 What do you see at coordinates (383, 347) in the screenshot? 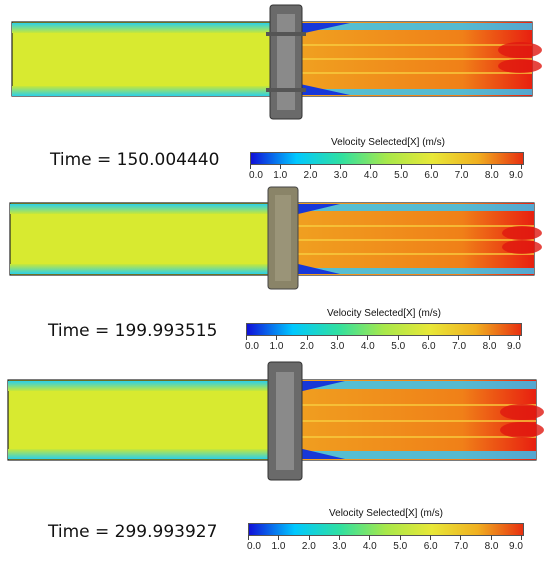
I see `colorbar-tick-labels-2: 0.0 1.0 2.0 3.0 4.0 5.0 6.0 7.0 8.0 9.0` at bounding box center [383, 347].